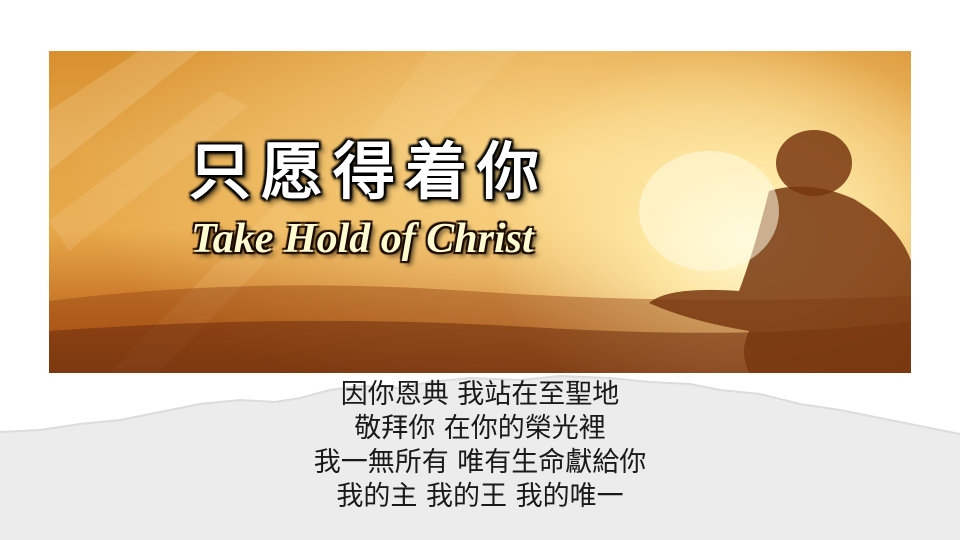 Image resolution: width=960 pixels, height=540 pixels. What do you see at coordinates (780, 251) in the screenshot?
I see `kneeling-figure-silhouette` at bounding box center [780, 251].